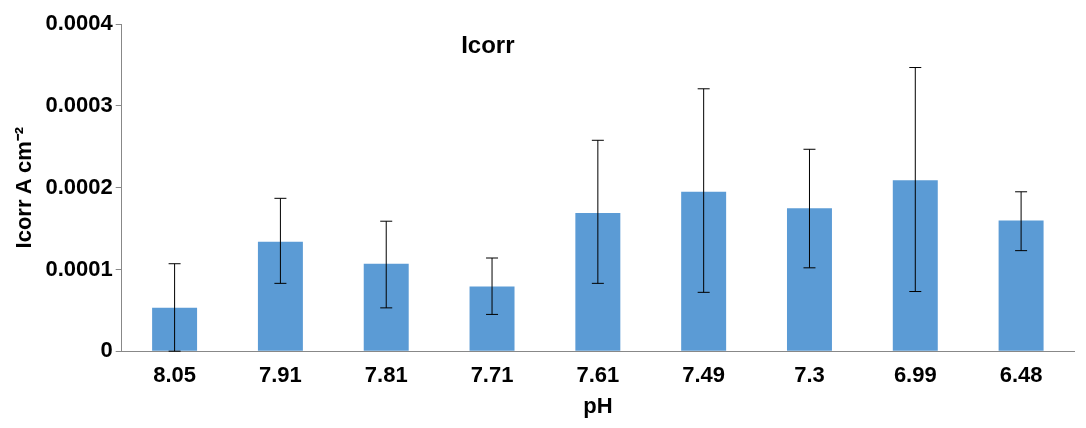  Describe the element at coordinates (79, 268) in the screenshot. I see `y-tick-label: 0.0001` at that location.